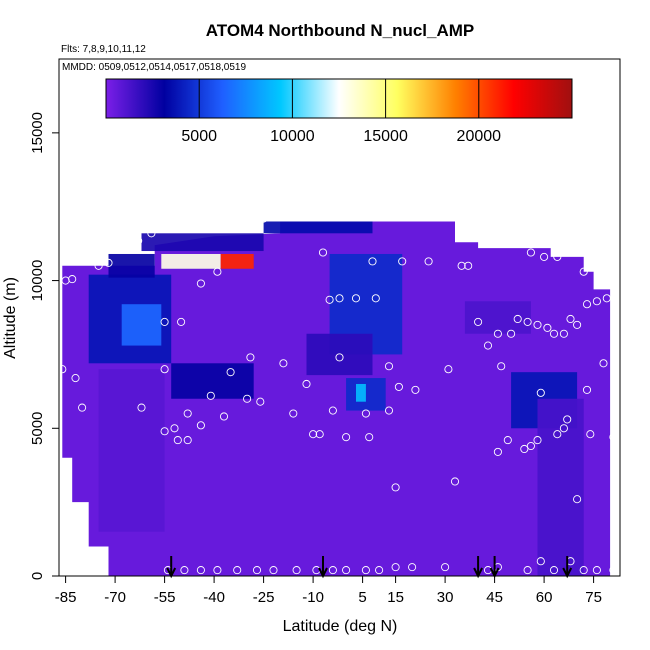  Describe the element at coordinates (37, 133) in the screenshot. I see `y-tick-label: 15000` at that location.